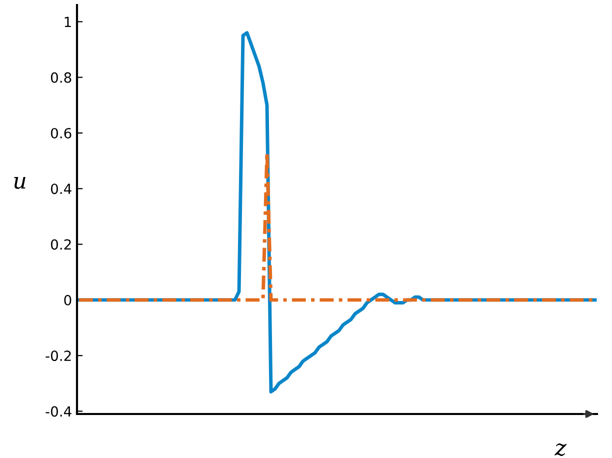  I want to click on y-tick-label: 0.4, so click(61, 189).